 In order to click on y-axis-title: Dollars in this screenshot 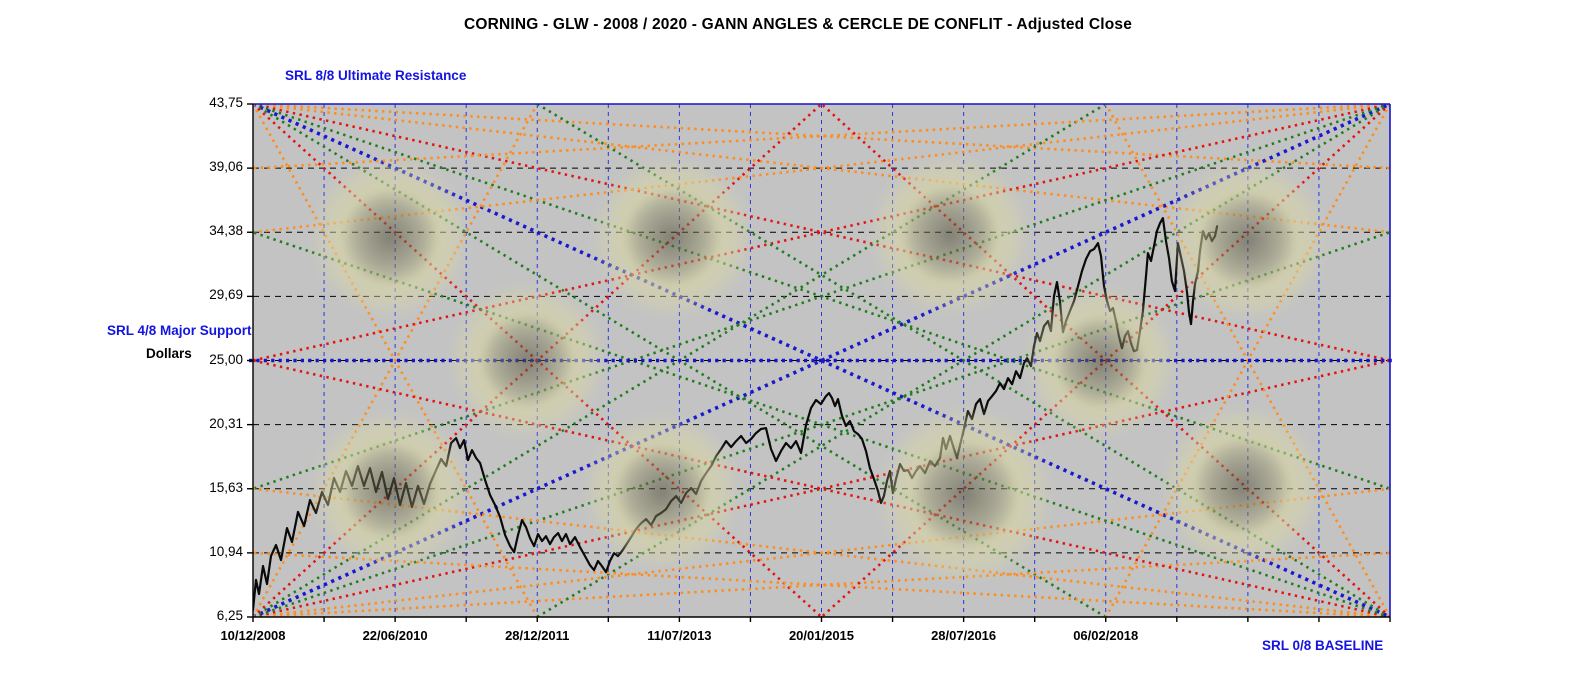, I will do `click(169, 353)`.